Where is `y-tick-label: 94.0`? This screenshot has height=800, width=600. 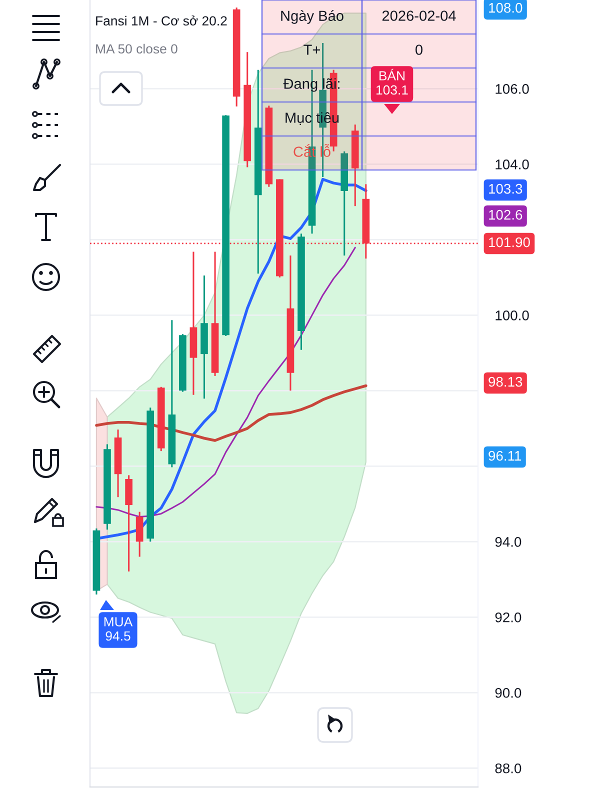
y-tick-label: 94.0 is located at coordinates (508, 541).